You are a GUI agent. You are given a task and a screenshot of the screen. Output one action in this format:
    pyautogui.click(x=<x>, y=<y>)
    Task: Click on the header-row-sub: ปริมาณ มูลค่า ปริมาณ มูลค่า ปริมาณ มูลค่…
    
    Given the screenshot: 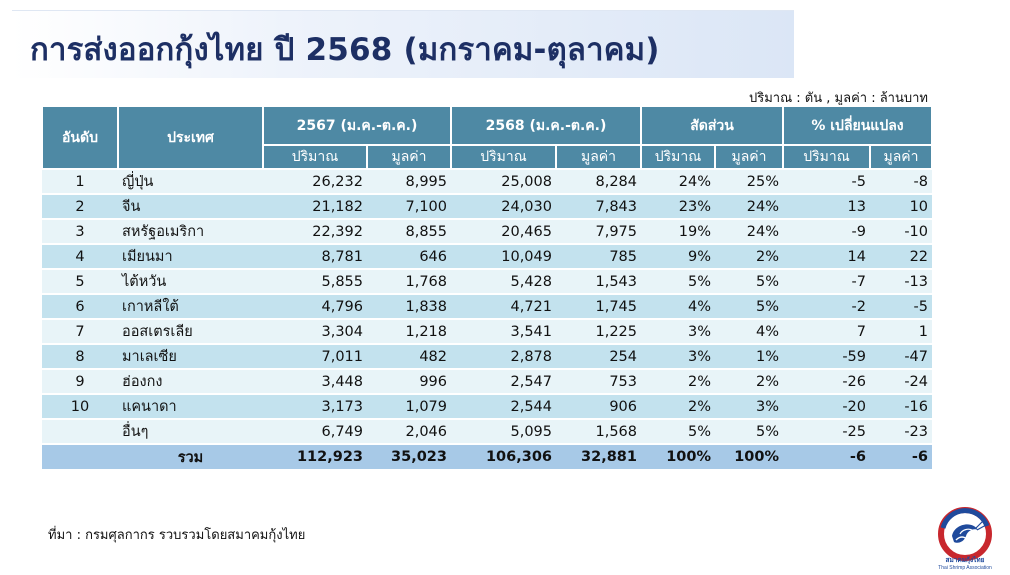 What is the action you would take?
    pyautogui.click(x=488, y=157)
    